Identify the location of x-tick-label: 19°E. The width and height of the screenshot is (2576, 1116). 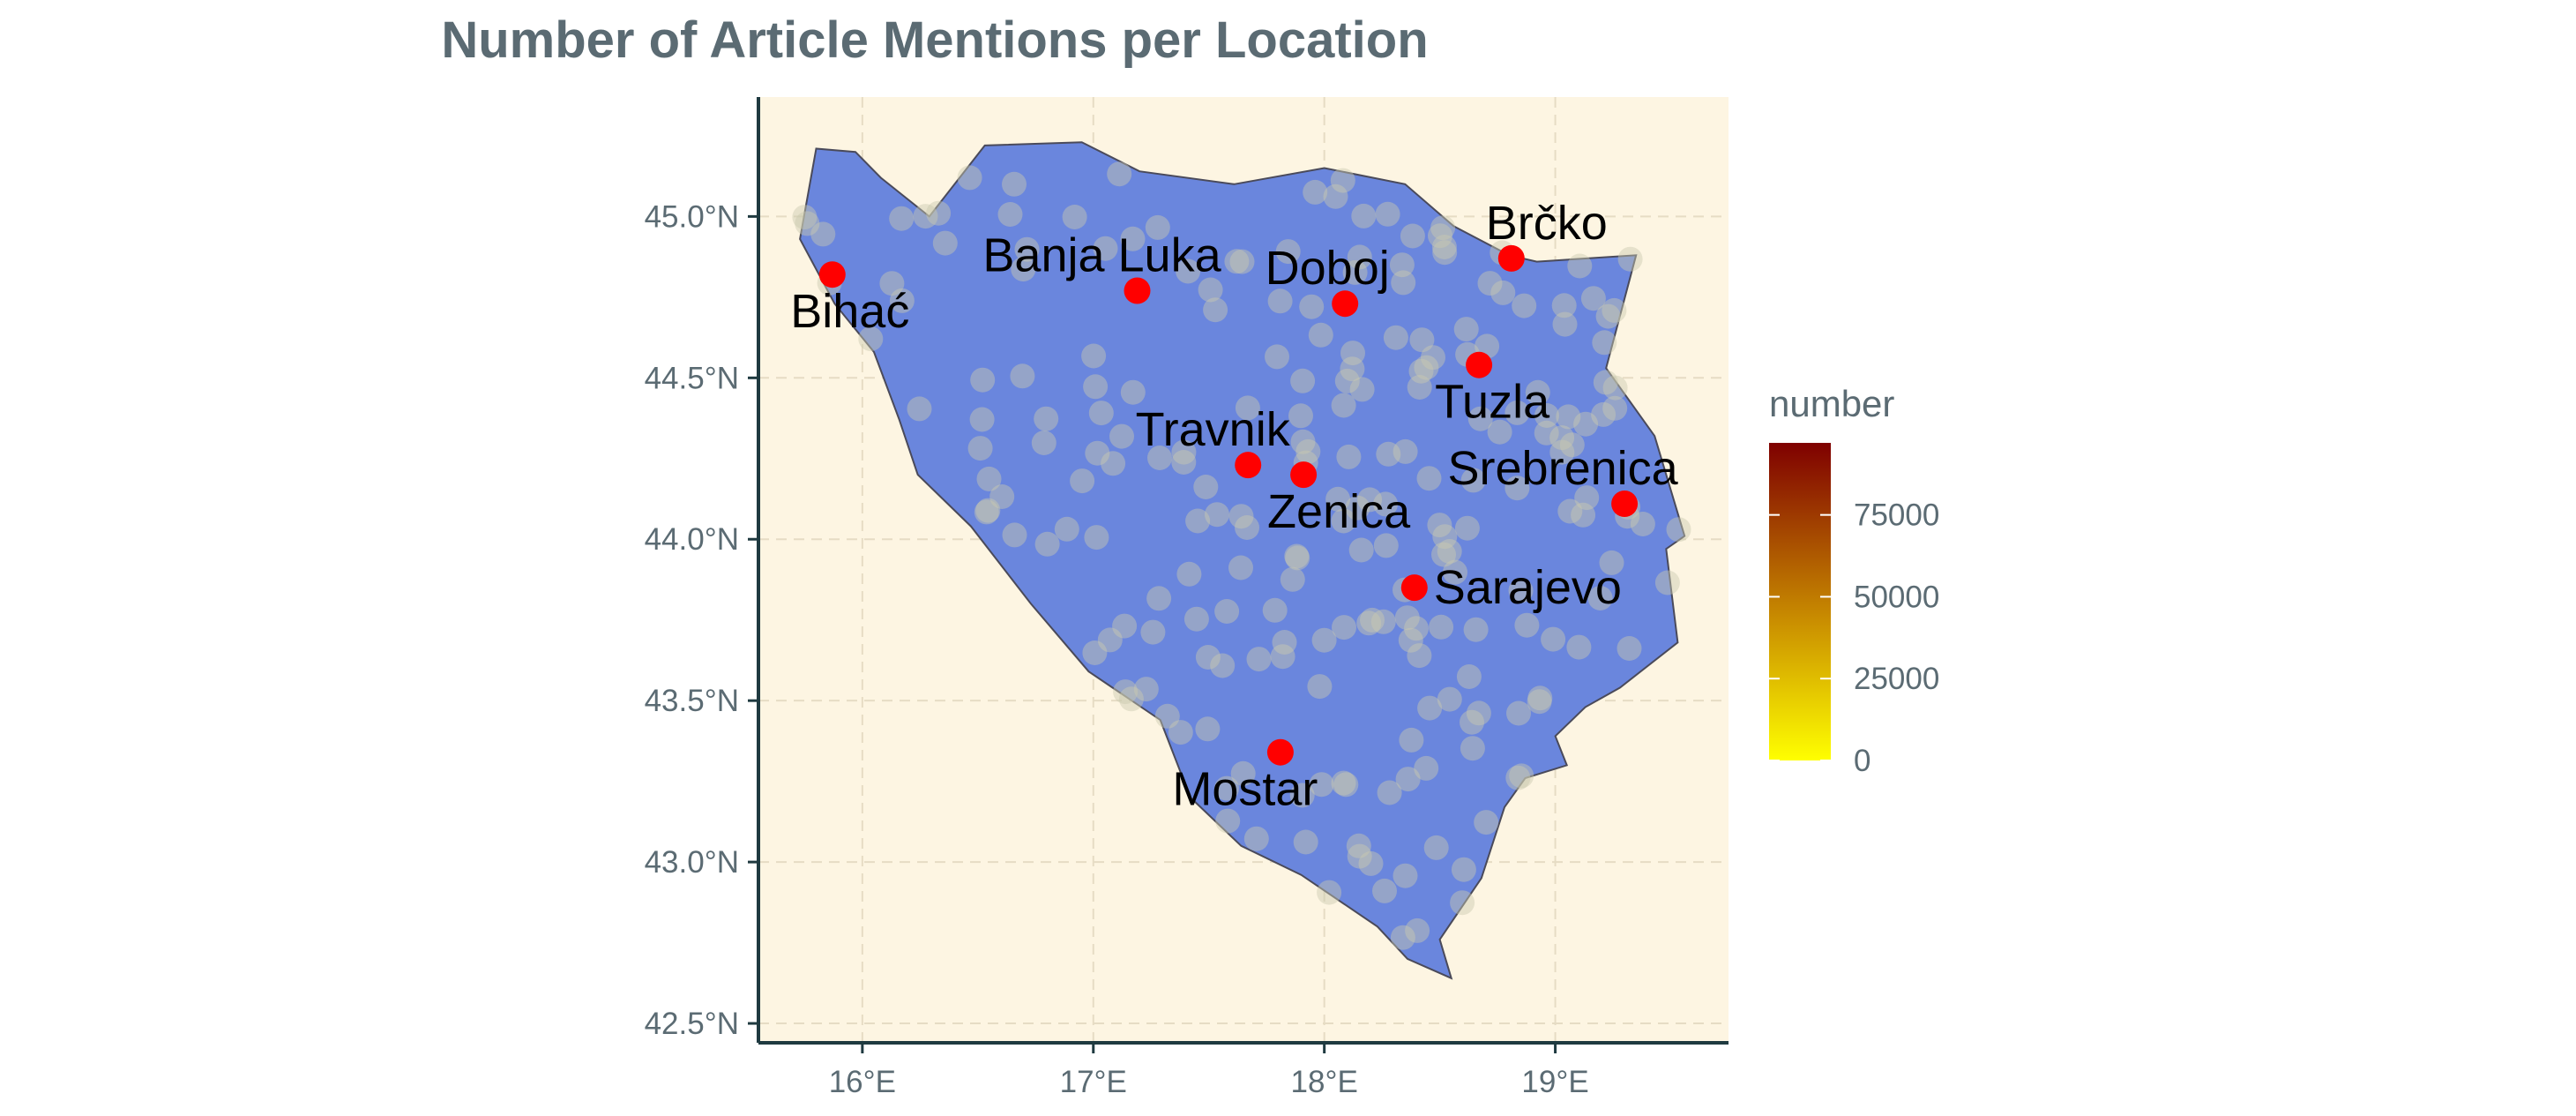
(1554, 1082).